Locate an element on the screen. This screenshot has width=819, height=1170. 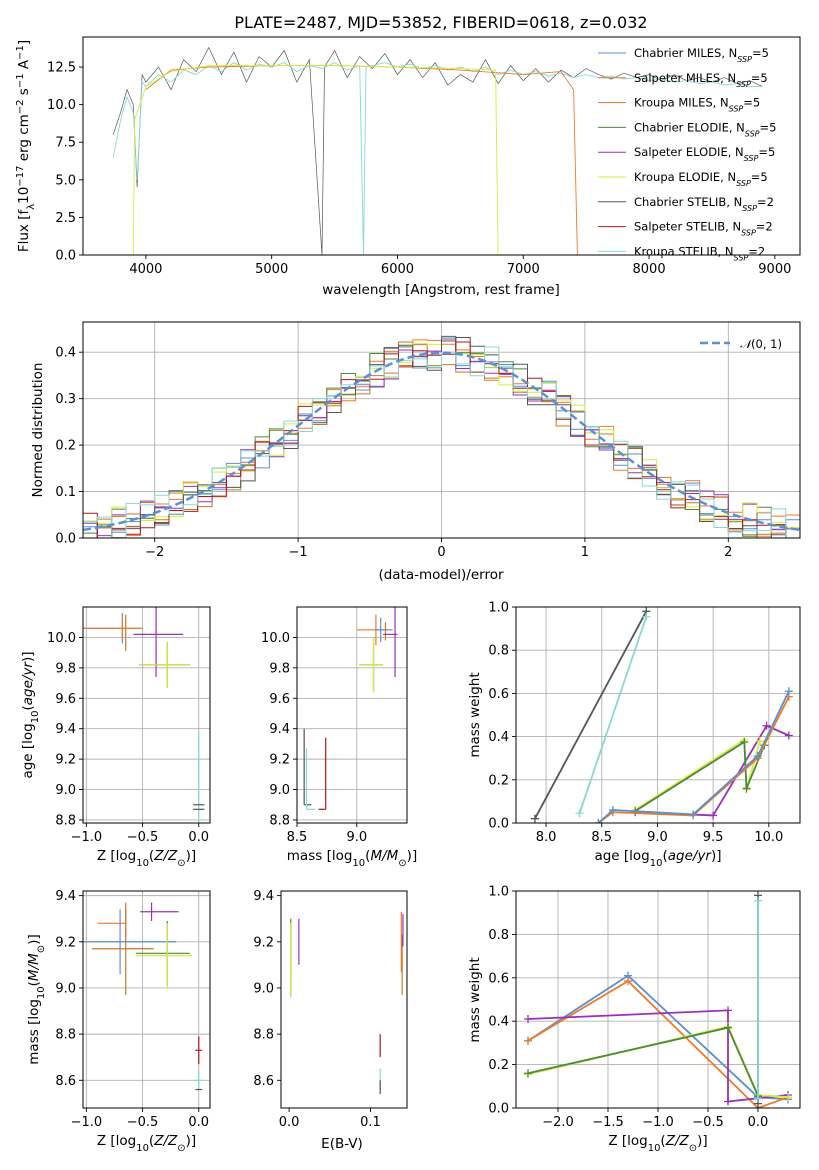
x-tick-label: −2.0 is located at coordinates (558, 1122).